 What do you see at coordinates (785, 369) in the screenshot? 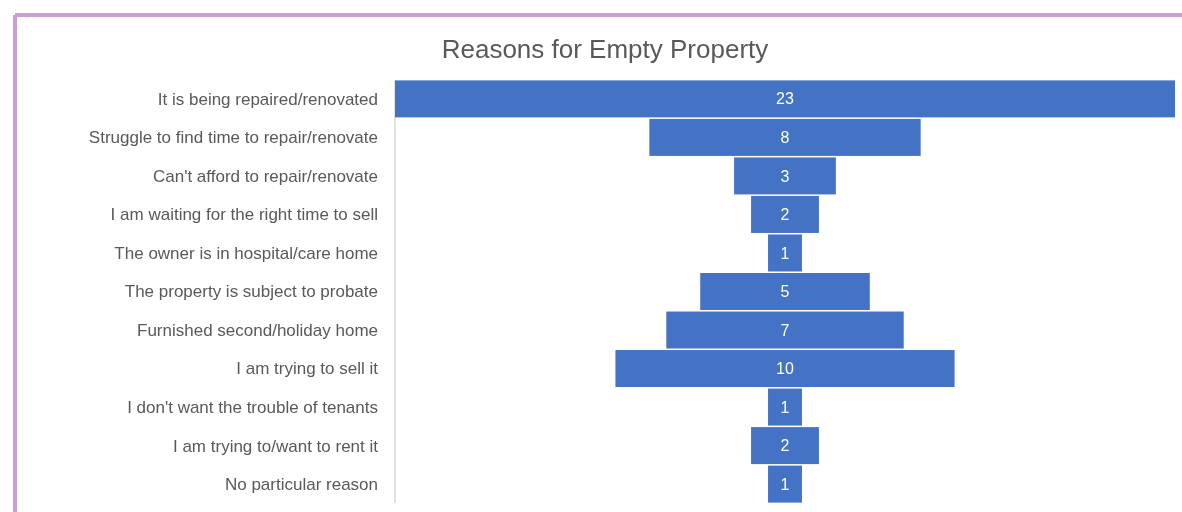
I see `data-label: 10` at bounding box center [785, 369].